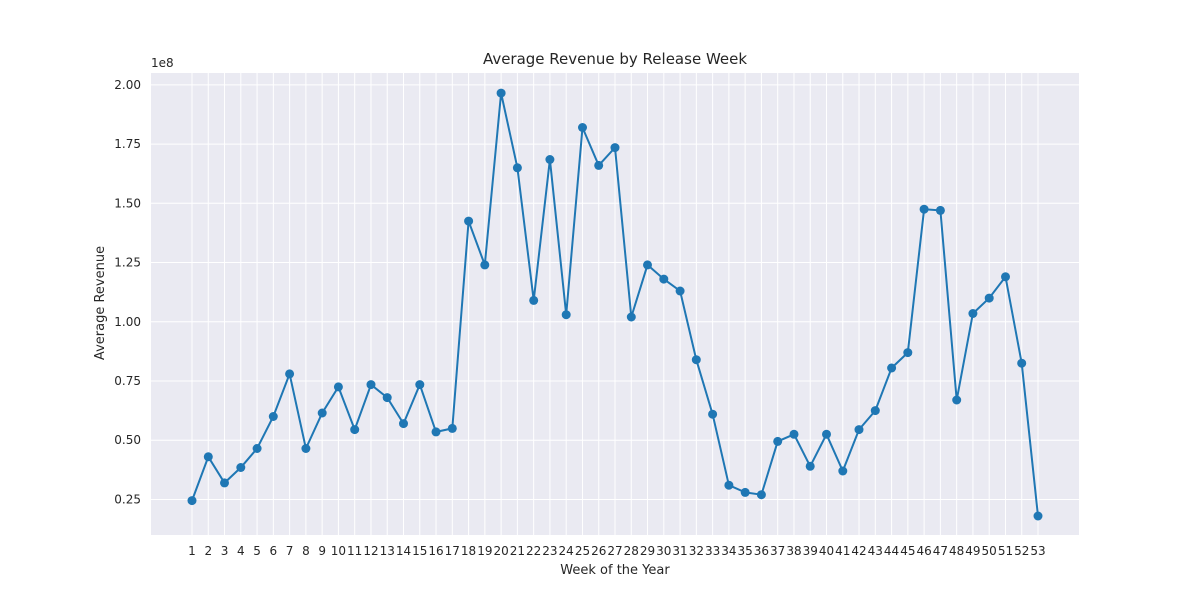 The height and width of the screenshot is (600, 1200). Describe the element at coordinates (777, 551) in the screenshot. I see `x-tick-label: 37` at that location.